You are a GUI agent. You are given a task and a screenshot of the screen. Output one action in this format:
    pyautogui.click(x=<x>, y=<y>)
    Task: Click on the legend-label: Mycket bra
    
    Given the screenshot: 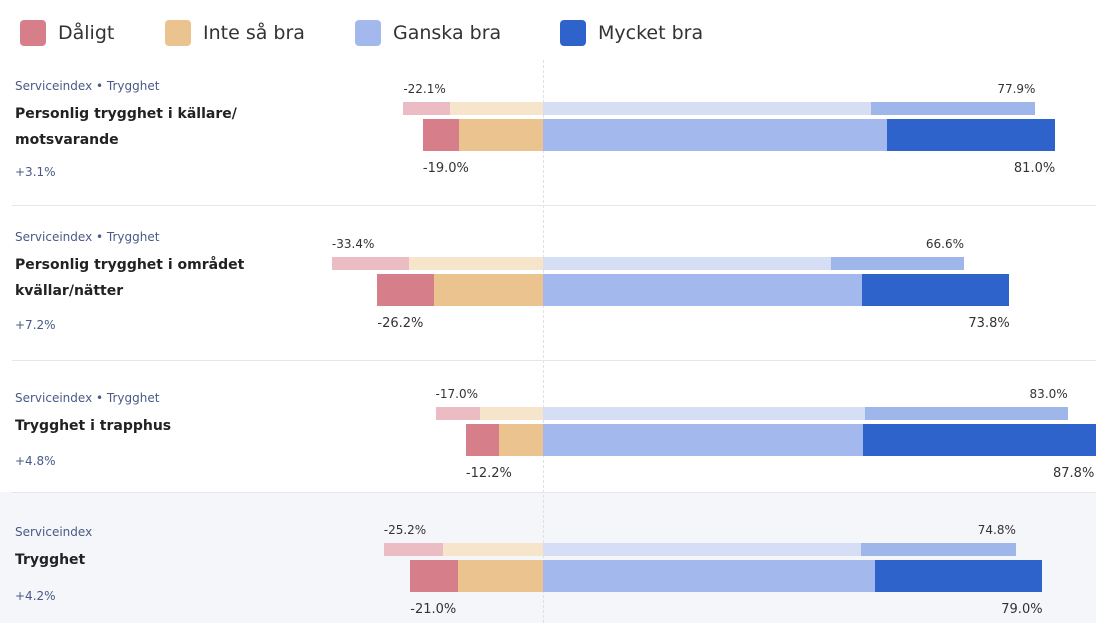 What is the action you would take?
    pyautogui.click(x=651, y=33)
    